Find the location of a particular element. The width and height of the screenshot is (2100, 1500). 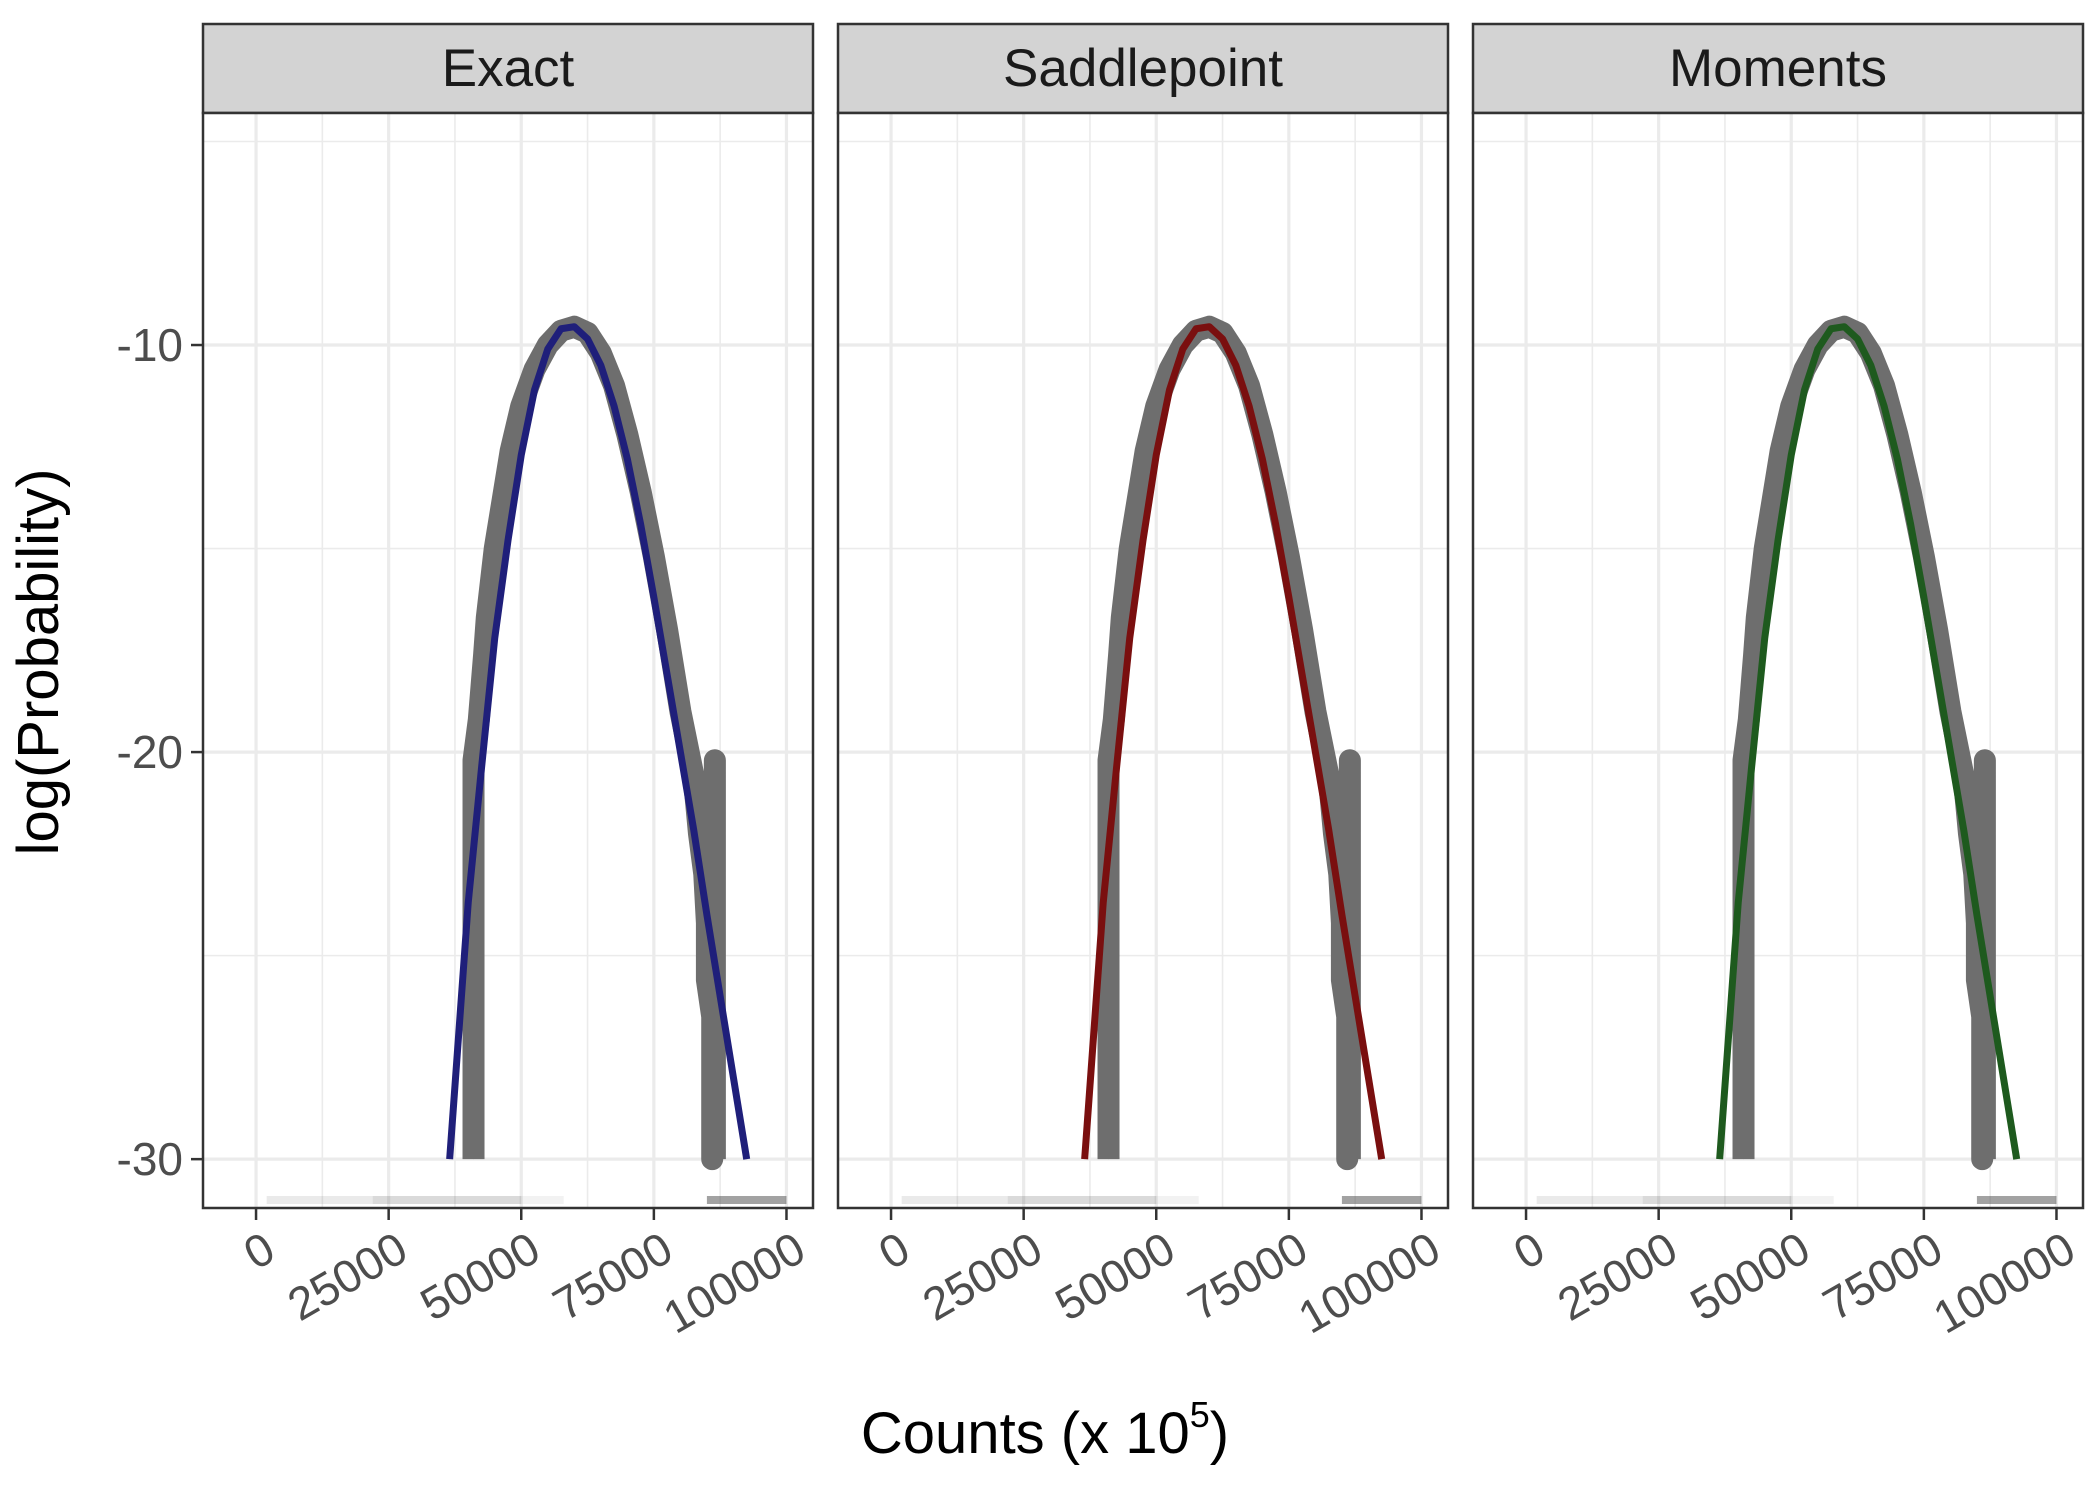

facet-strip-label: Exact is located at coordinates (508, 68).